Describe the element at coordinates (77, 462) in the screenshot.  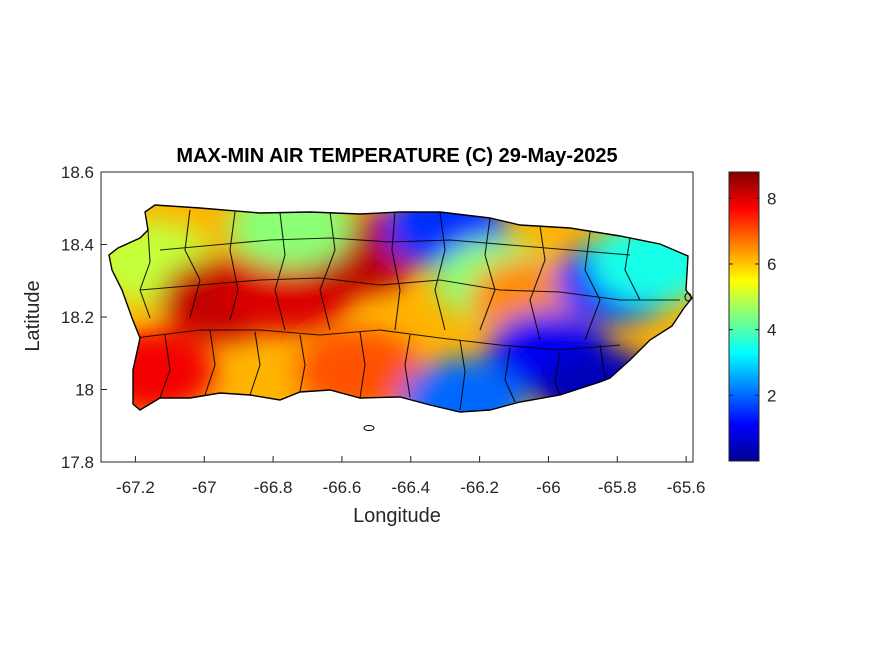
I see `y-tick-label: 17.8` at that location.